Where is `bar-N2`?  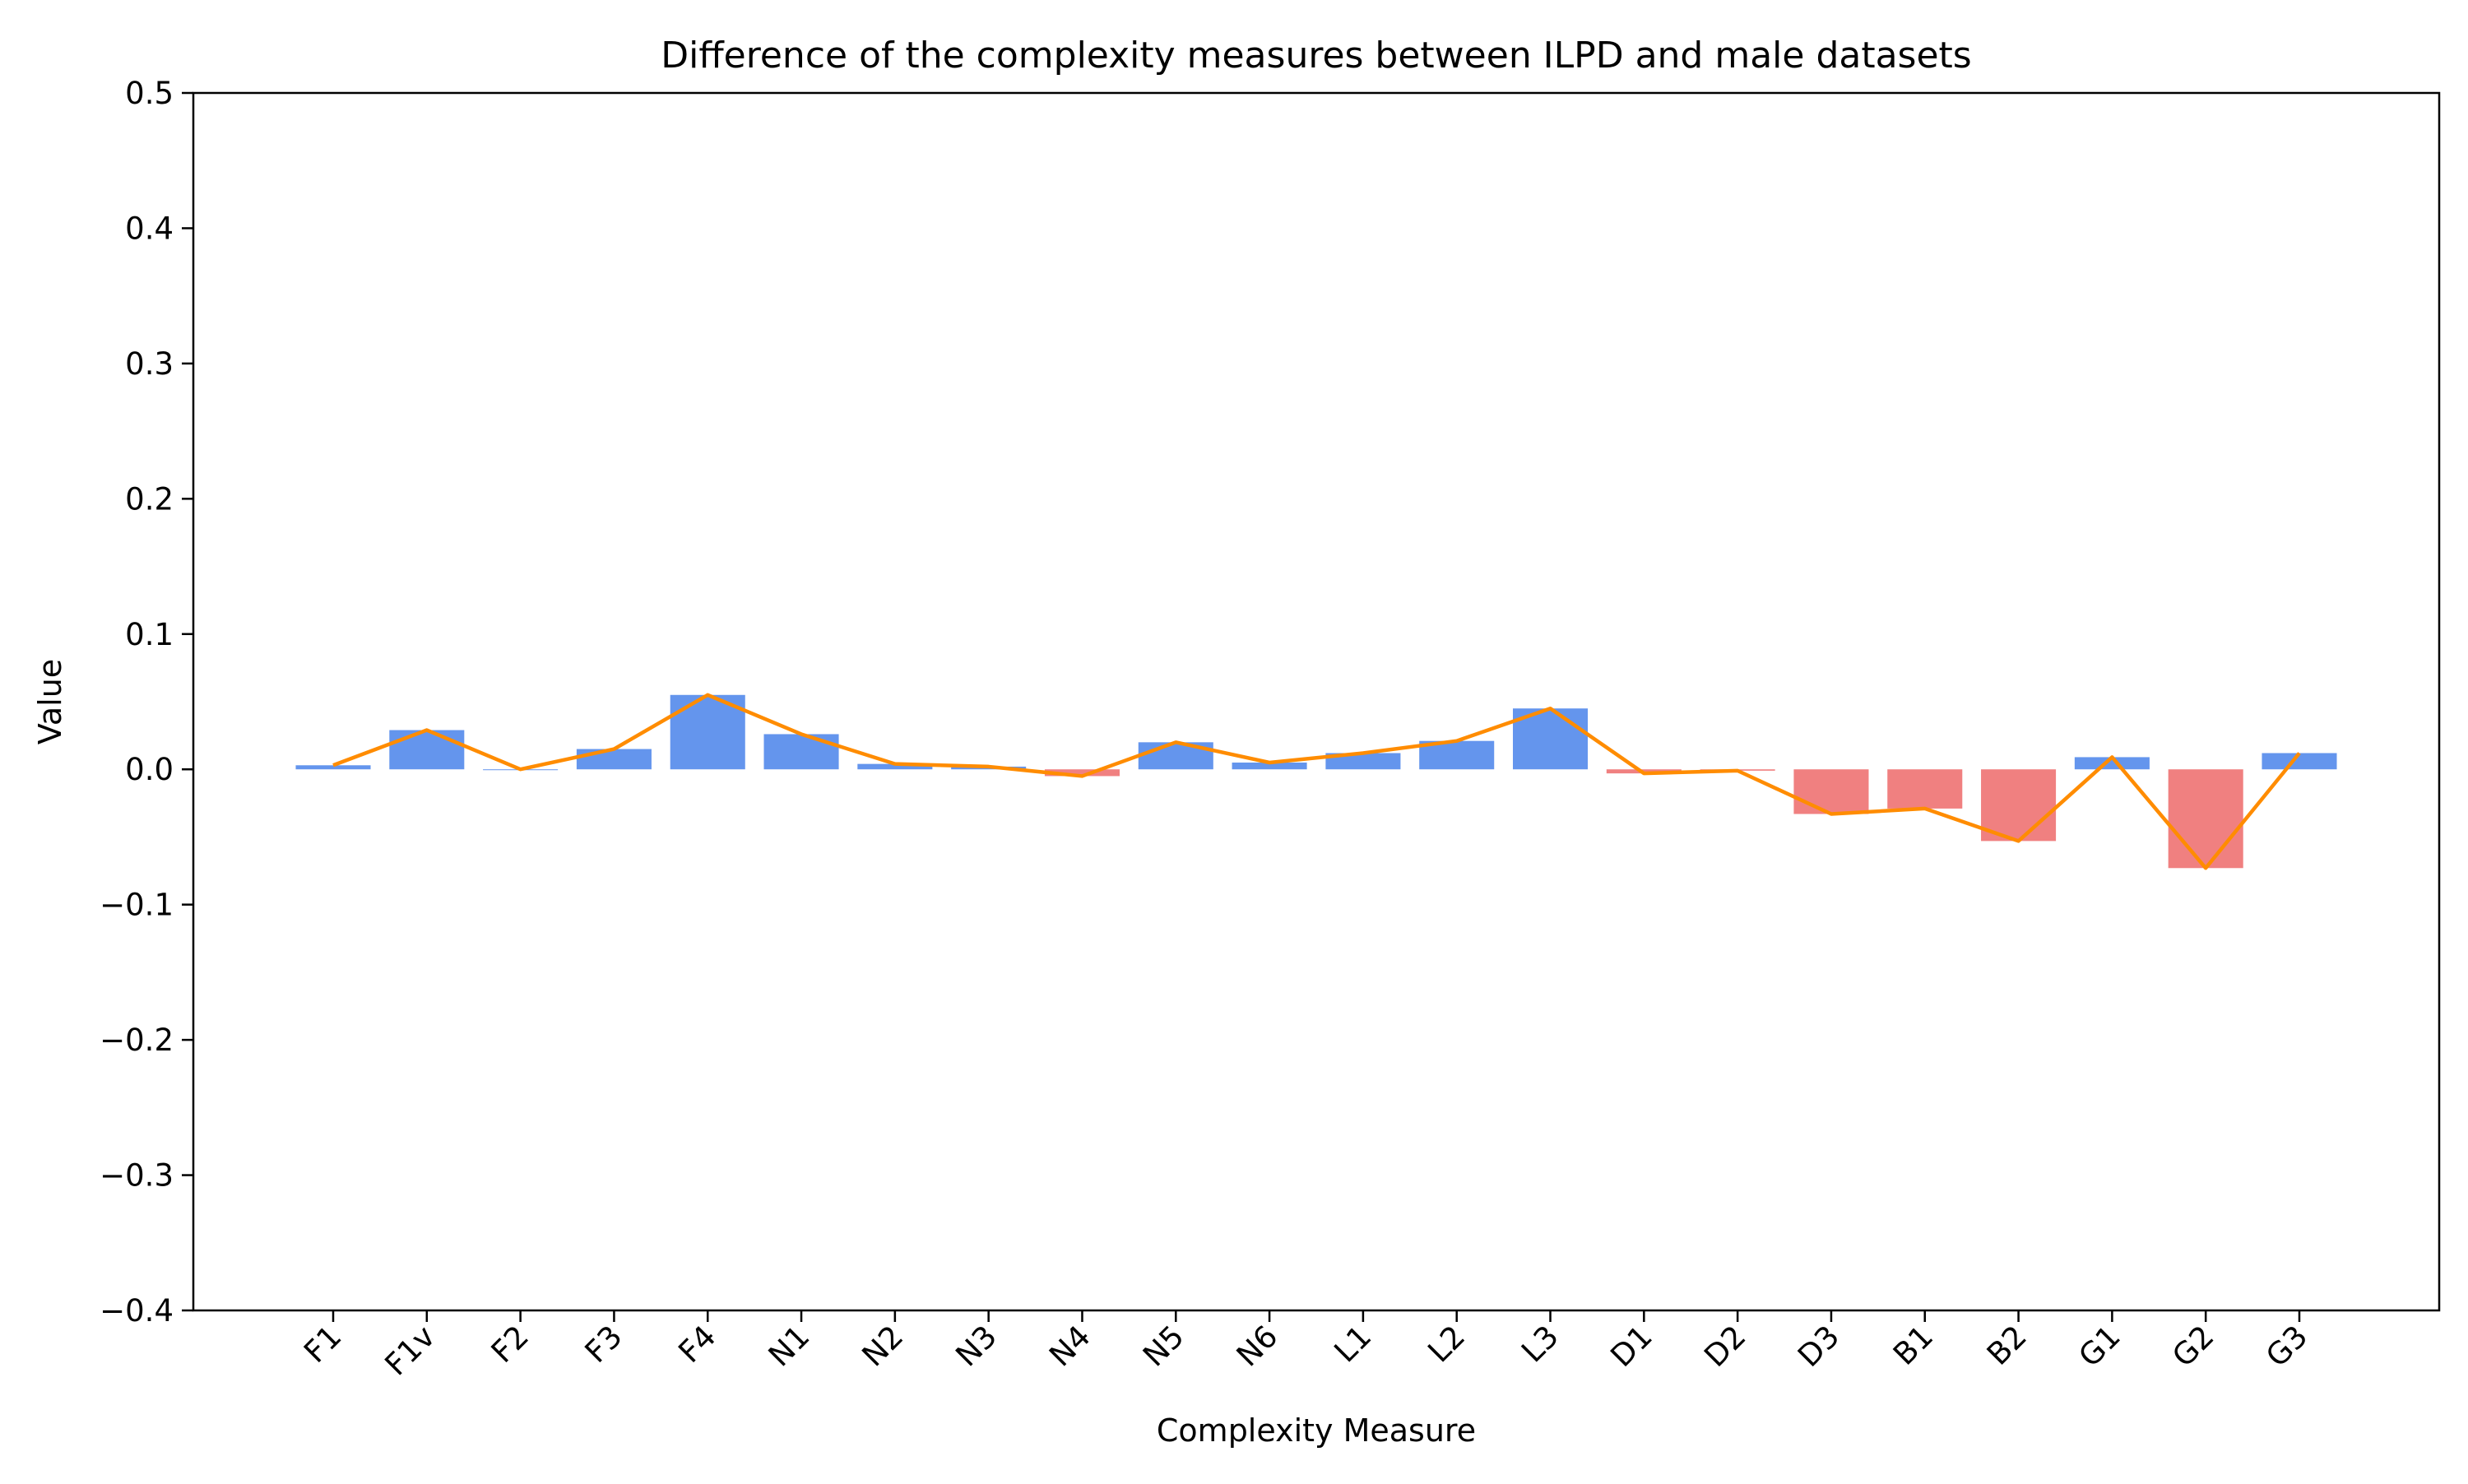
bar-N2 is located at coordinates (895, 766).